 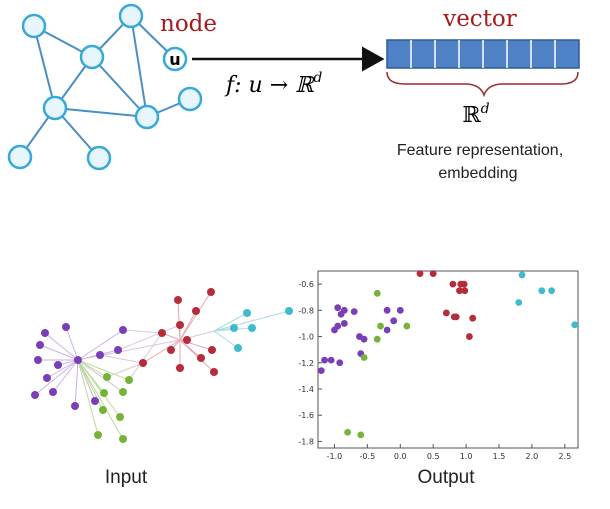 What do you see at coordinates (126, 477) in the screenshot?
I see `input-label: Input` at bounding box center [126, 477].